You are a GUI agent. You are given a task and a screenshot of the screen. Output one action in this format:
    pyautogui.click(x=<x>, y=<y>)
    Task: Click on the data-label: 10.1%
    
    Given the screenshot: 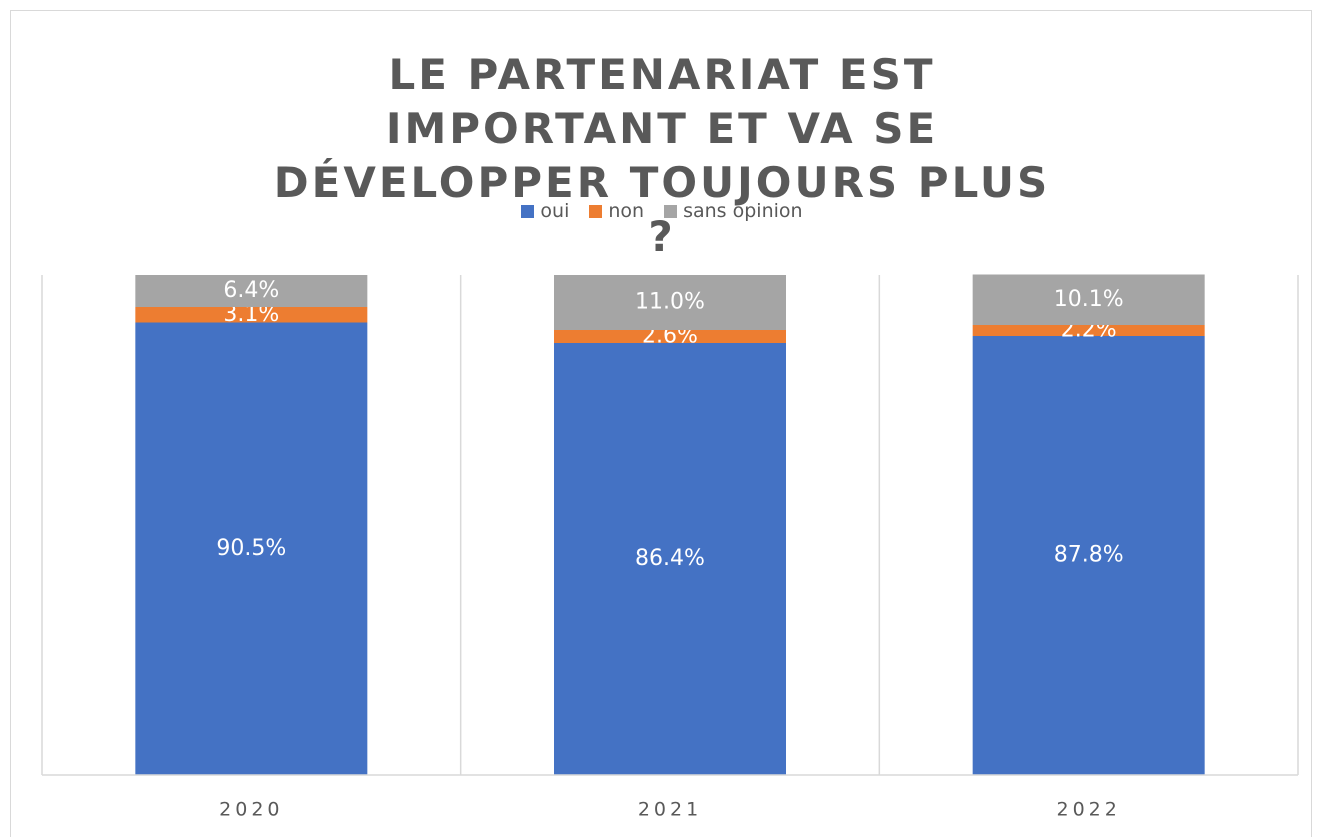 What is the action you would take?
    pyautogui.click(x=1089, y=299)
    